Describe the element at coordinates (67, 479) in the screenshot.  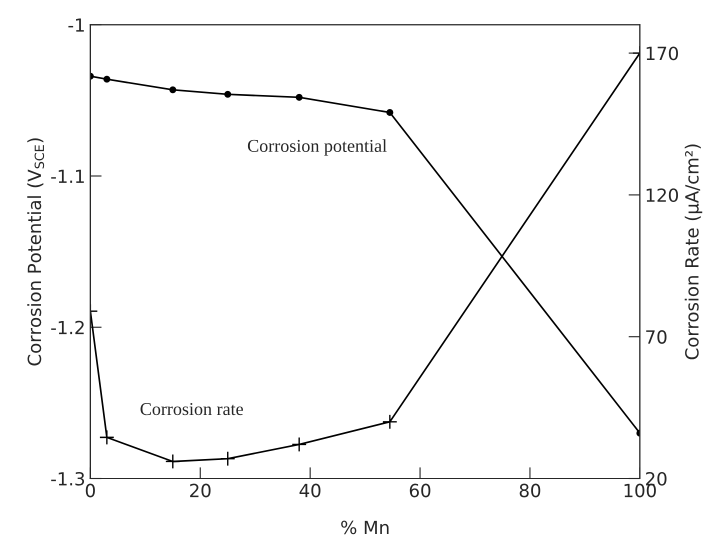
I see `y-tick-label: -1.3` at that location.